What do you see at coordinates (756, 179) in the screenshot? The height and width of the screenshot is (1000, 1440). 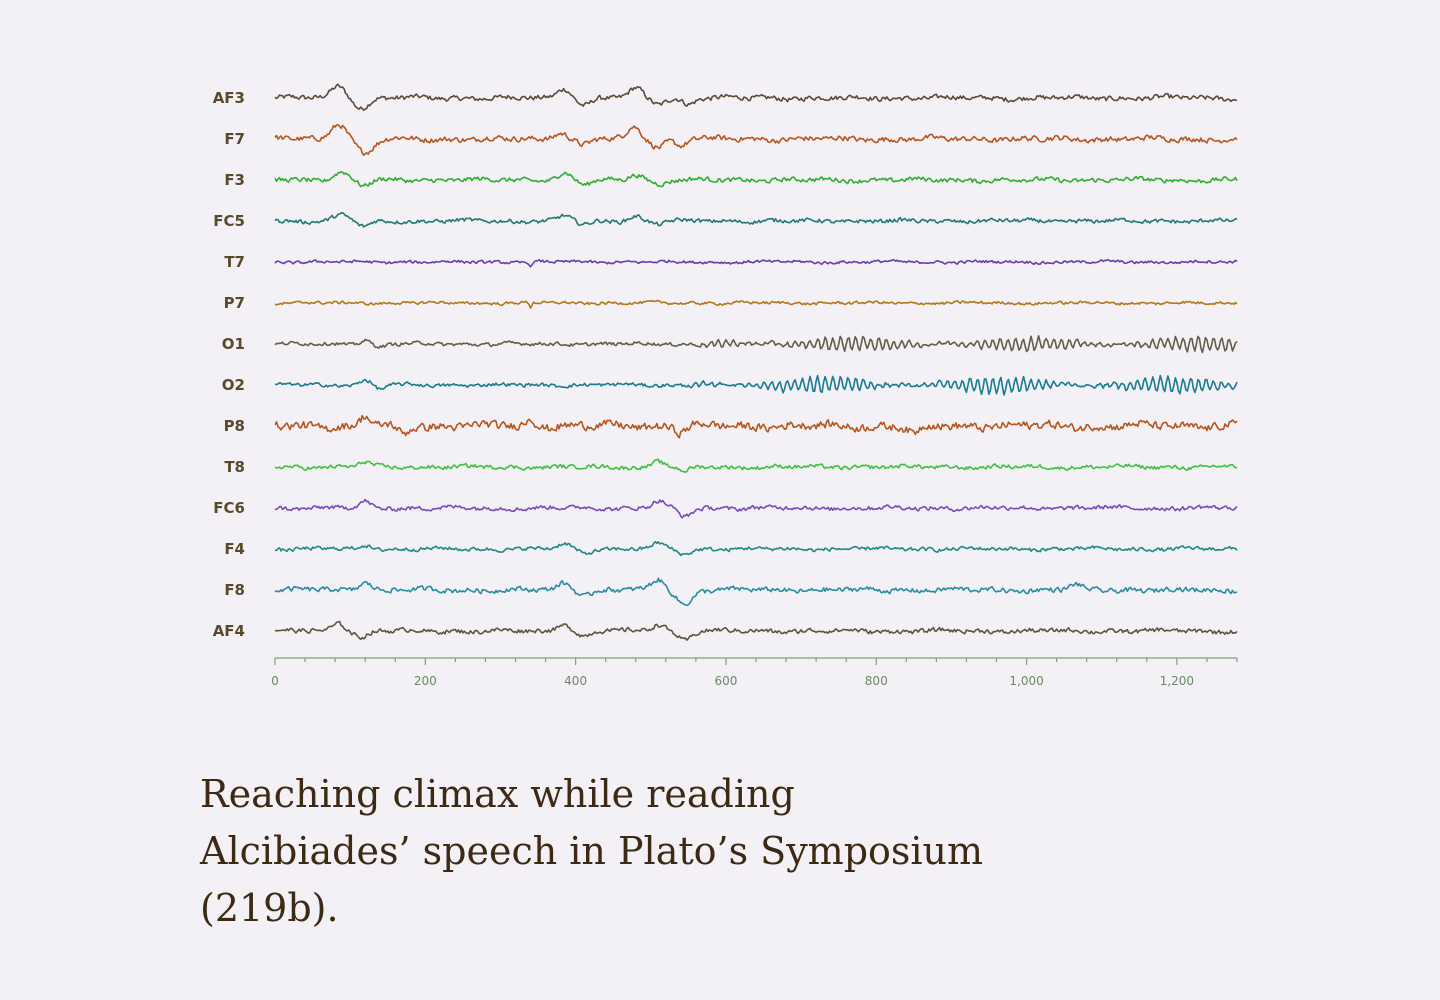 I see `channel-trace-f3` at bounding box center [756, 179].